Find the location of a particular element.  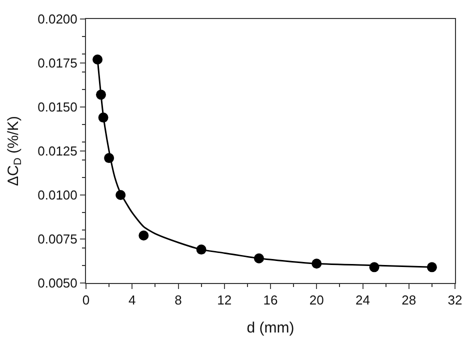

y-tick-label: 0.0200 is located at coordinates (58, 19).